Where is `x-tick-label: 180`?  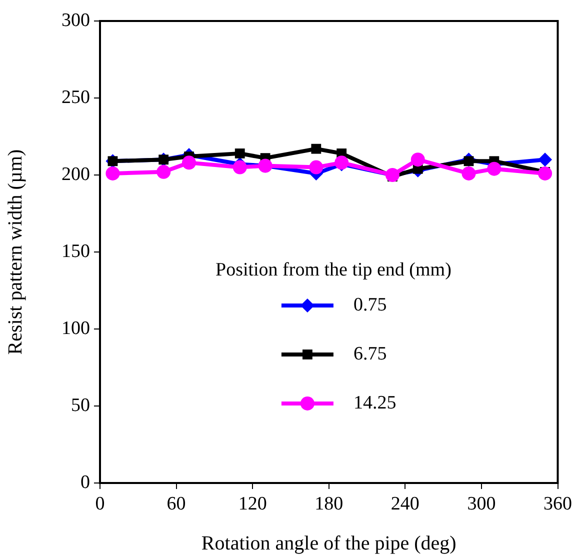 x-tick-label: 180 is located at coordinates (329, 503).